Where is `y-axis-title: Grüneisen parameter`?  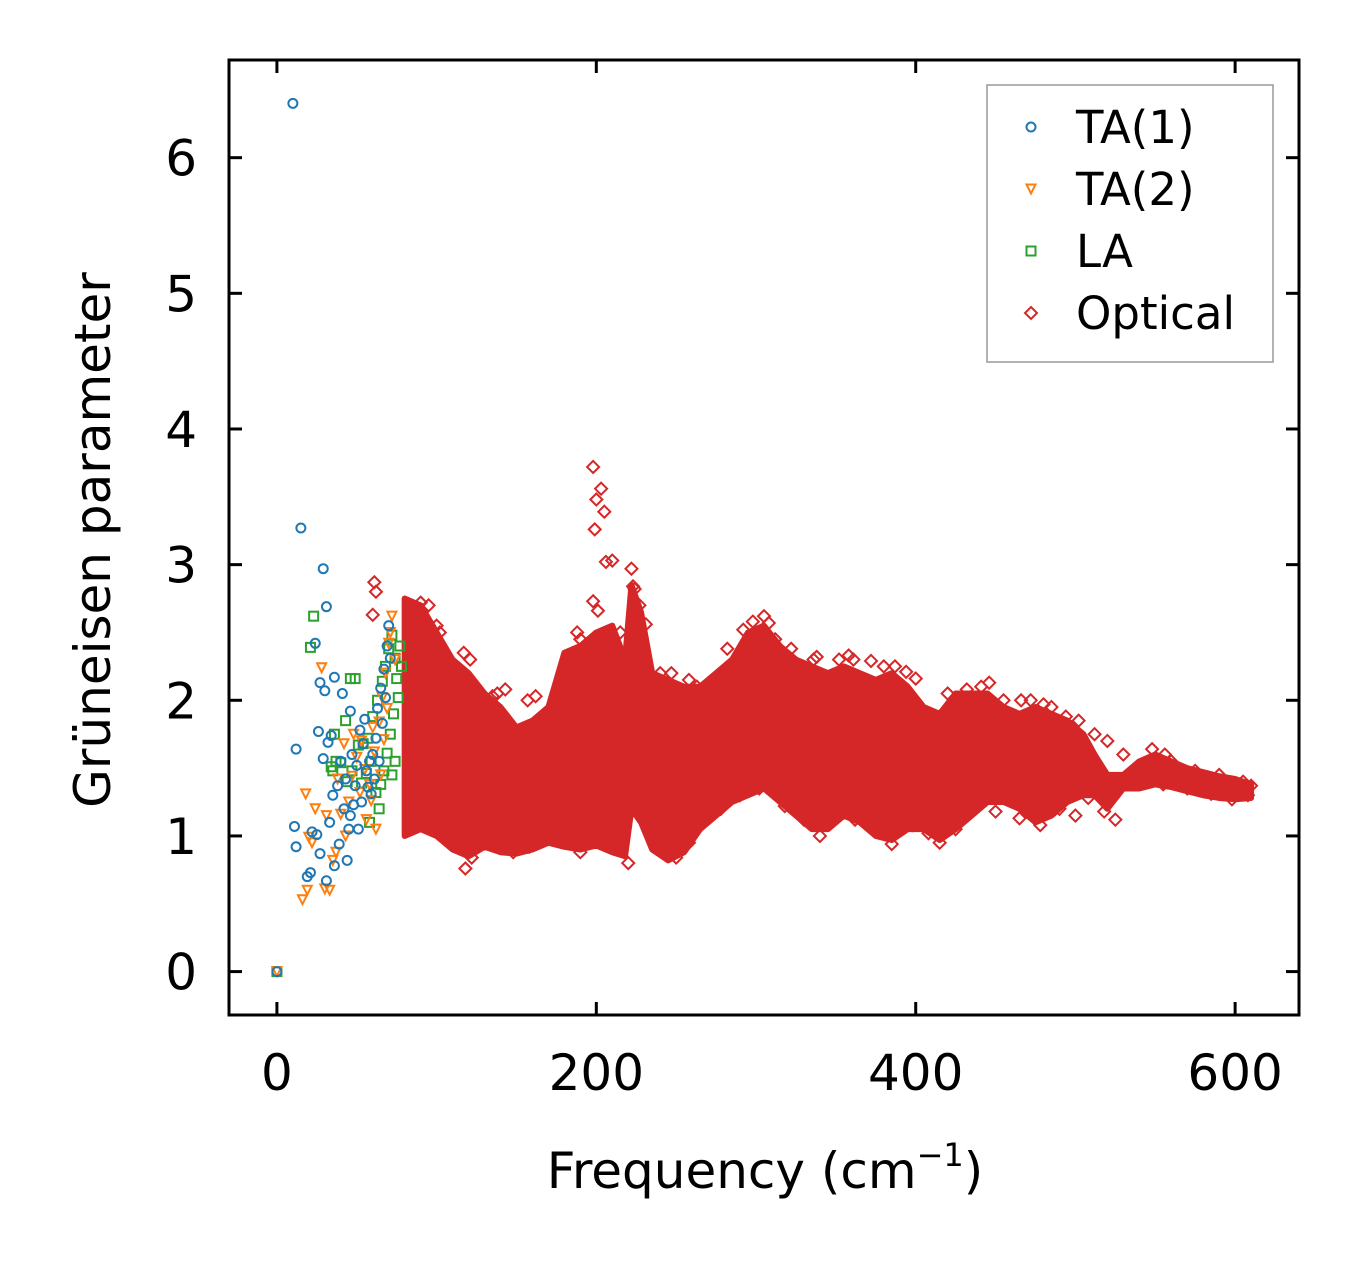 y-axis-title: Grüneisen parameter is located at coordinates (93, 540).